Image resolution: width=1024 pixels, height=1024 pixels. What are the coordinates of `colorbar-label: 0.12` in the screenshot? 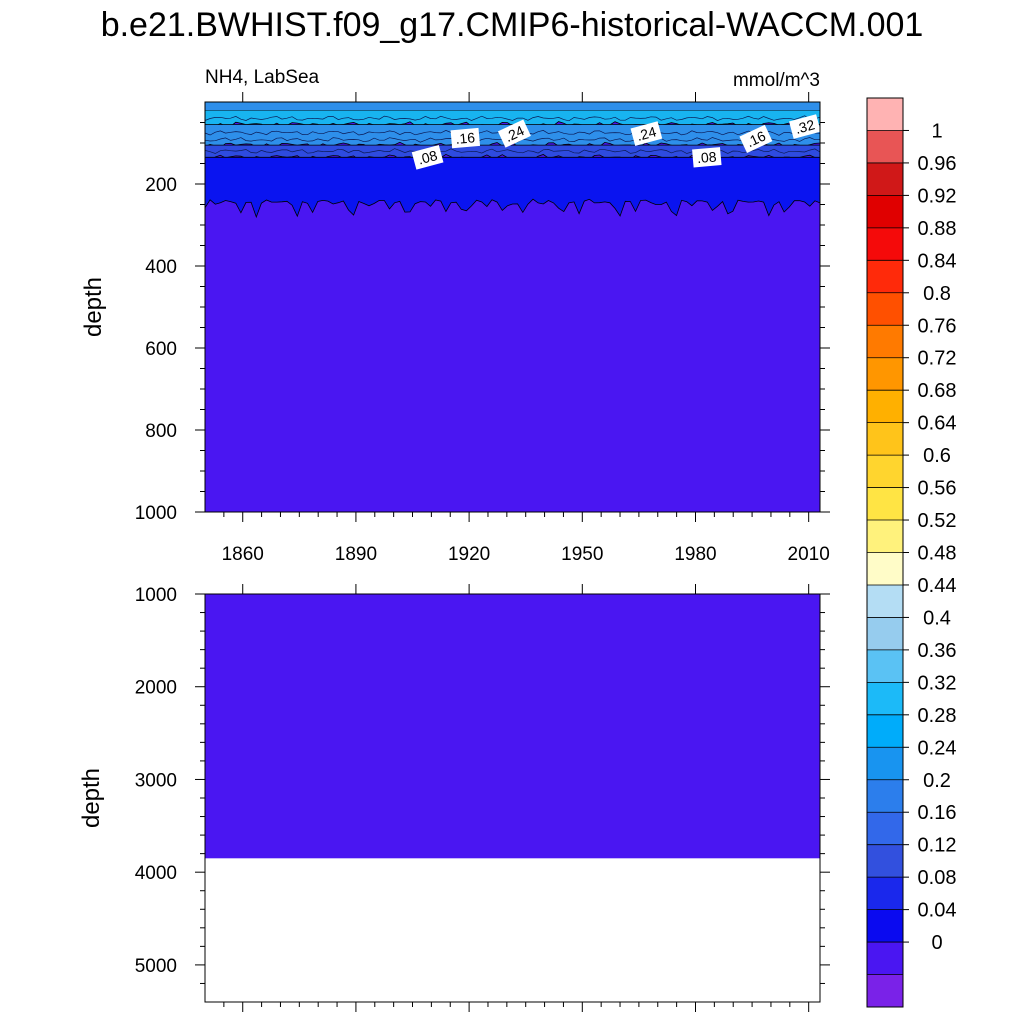 It's located at (937, 846).